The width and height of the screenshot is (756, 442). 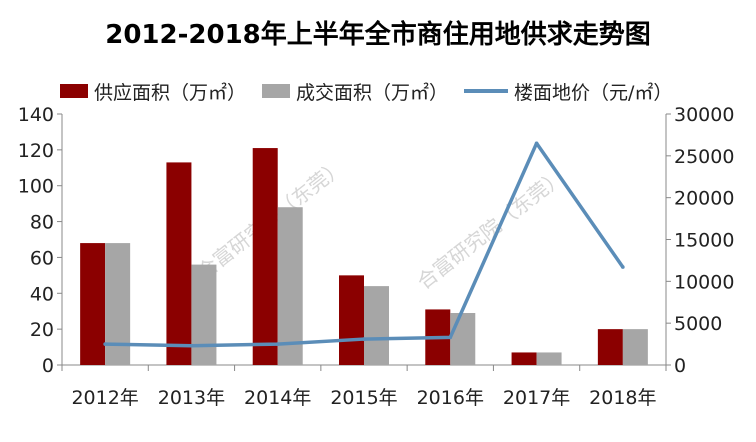 What do you see at coordinates (42, 330) in the screenshot?
I see `y-left-tick-label: 20` at bounding box center [42, 330].